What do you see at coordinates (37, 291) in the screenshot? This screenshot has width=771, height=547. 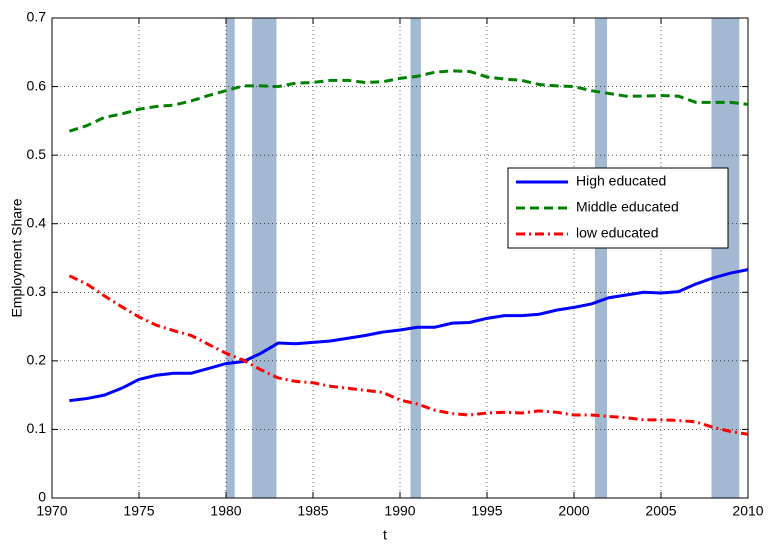 I see `y-tick-label: 0.3` at bounding box center [37, 291].